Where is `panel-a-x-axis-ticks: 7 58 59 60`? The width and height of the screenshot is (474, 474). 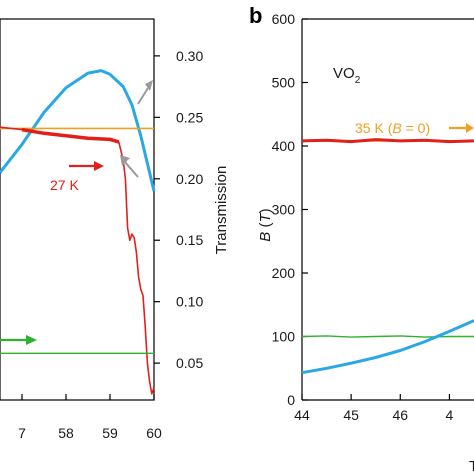 panel-a-x-axis-ticks: 7 58 59 60 is located at coordinates (90, 417).